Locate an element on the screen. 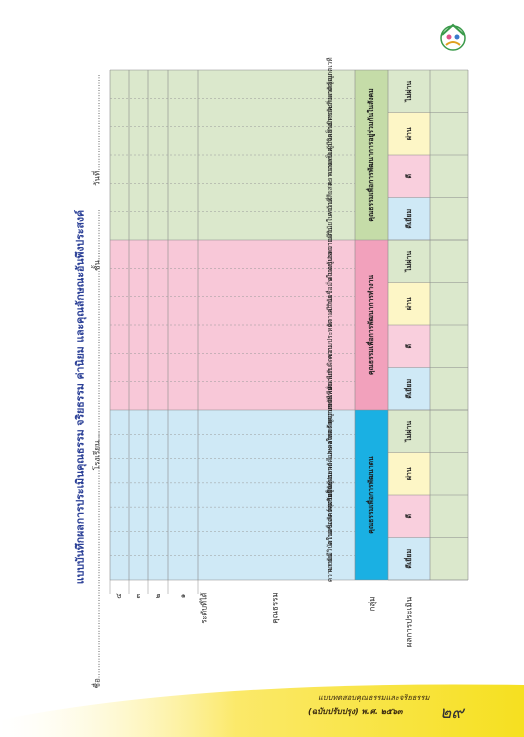 The height and width of the screenshot is (737, 524). group-2-header is located at coordinates (371, 325).